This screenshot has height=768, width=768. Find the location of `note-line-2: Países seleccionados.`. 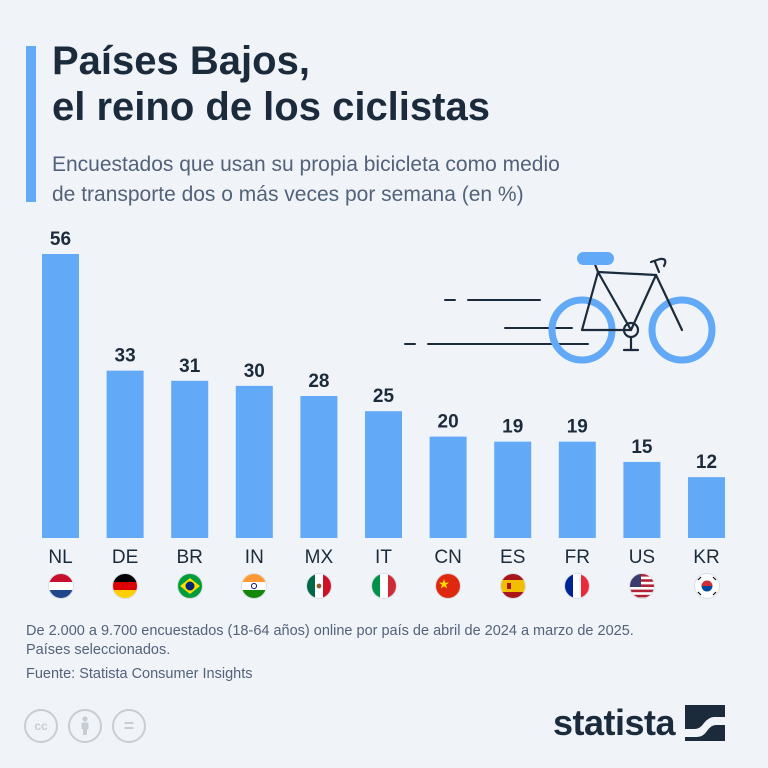

note-line-2: Países seleccionados. is located at coordinates (98, 650).